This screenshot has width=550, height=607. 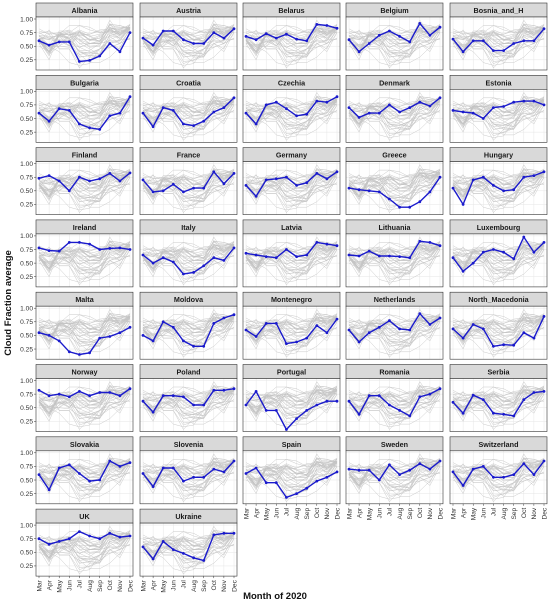 What do you see at coordinates (394, 108) in the screenshot?
I see `series-line-denmark` at bounding box center [394, 108].